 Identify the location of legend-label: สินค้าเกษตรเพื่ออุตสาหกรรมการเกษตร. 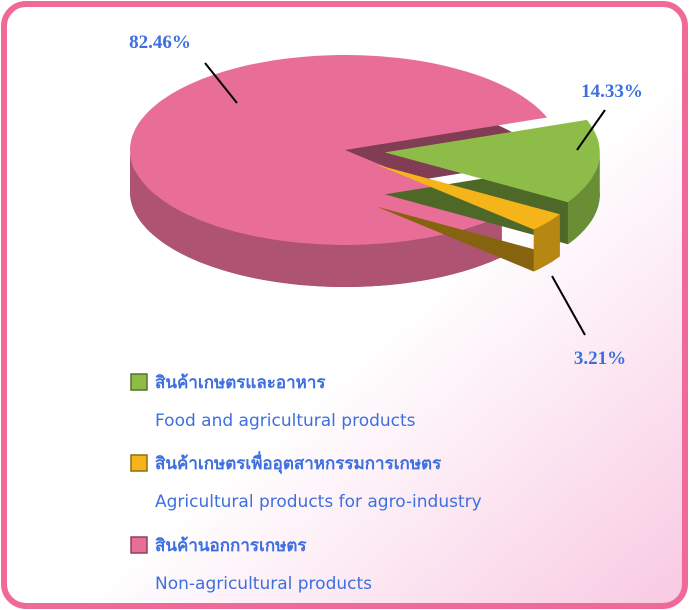
(298, 462).